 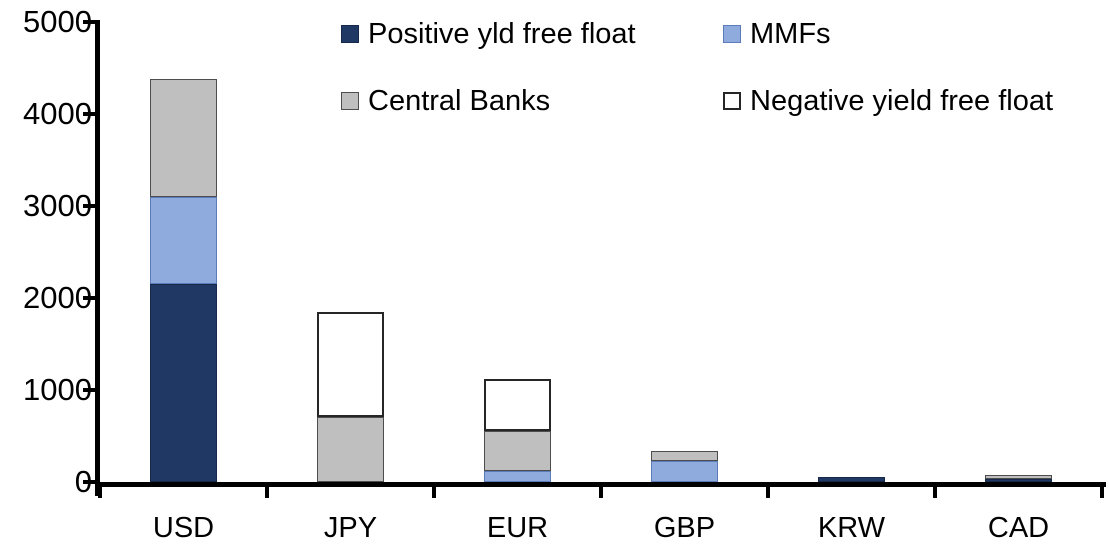 I want to click on y-axis-tick-label: 0, so click(x=83, y=481).